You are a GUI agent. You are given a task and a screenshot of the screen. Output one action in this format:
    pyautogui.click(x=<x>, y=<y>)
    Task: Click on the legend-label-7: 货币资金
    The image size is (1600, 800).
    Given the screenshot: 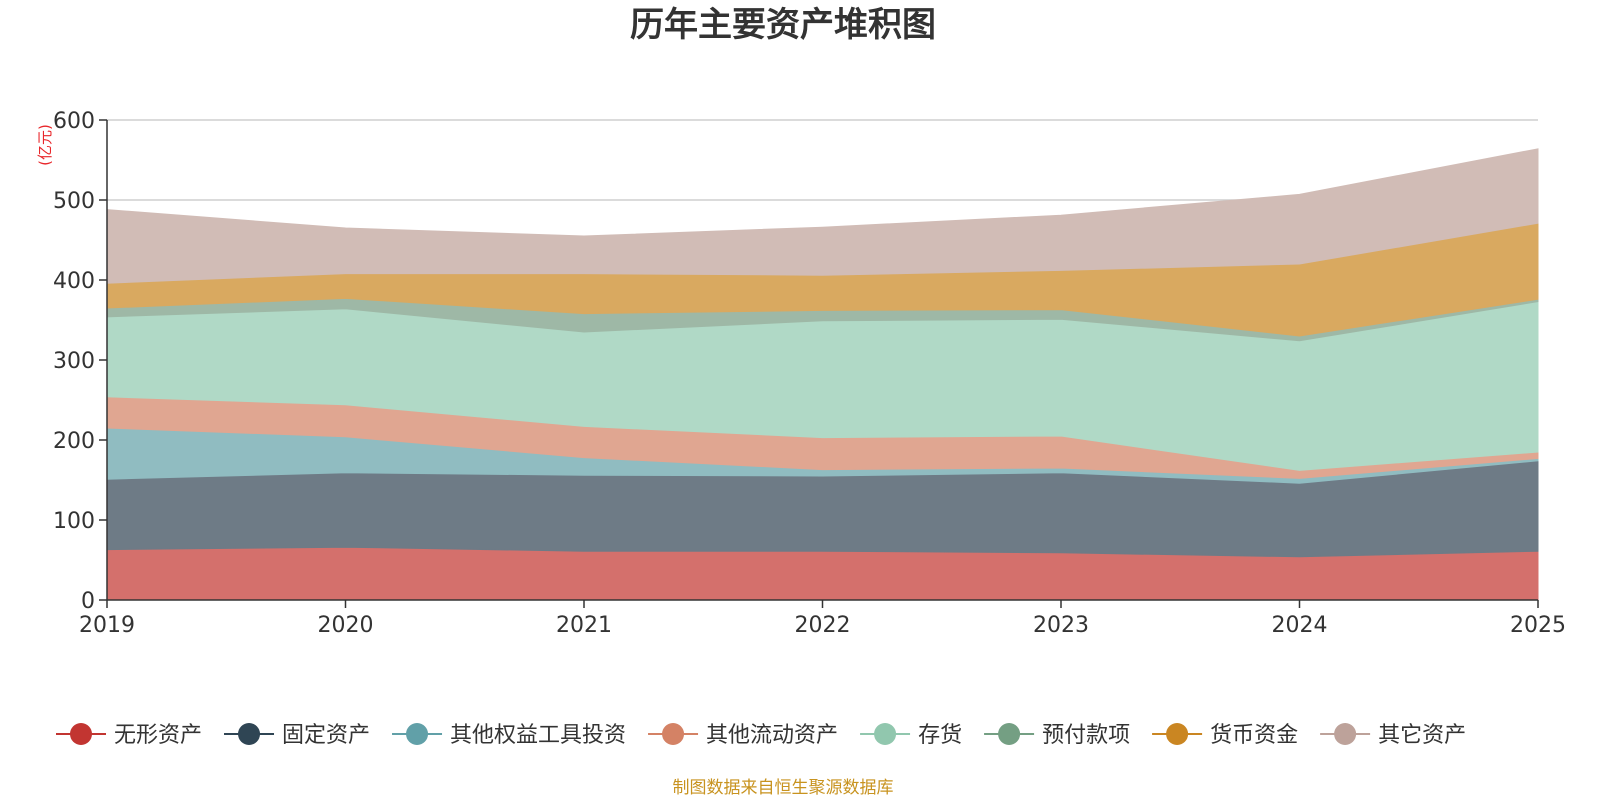 What is the action you would take?
    pyautogui.click(x=1254, y=735)
    